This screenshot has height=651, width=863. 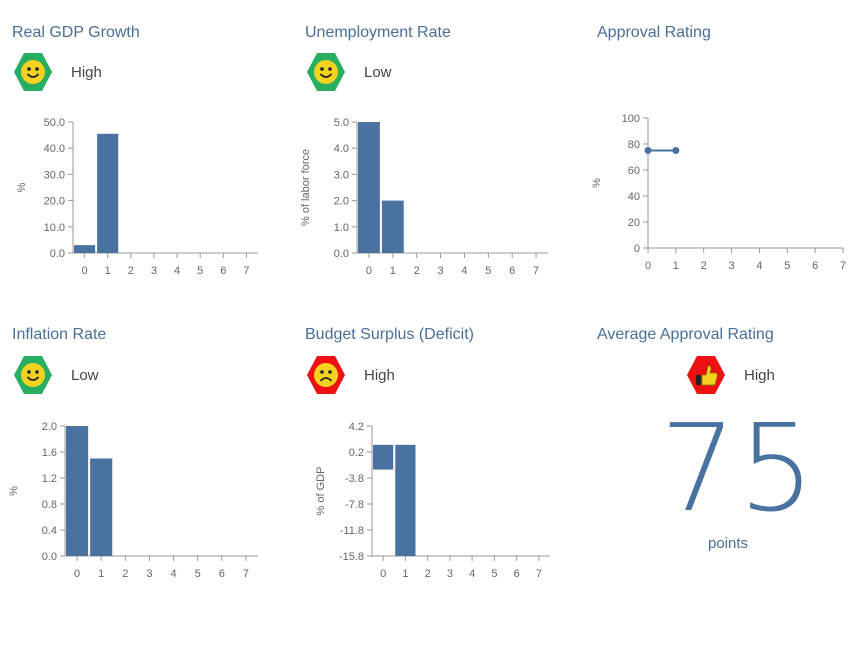 I want to click on y-tick-label: 4.0, so click(x=341, y=149).